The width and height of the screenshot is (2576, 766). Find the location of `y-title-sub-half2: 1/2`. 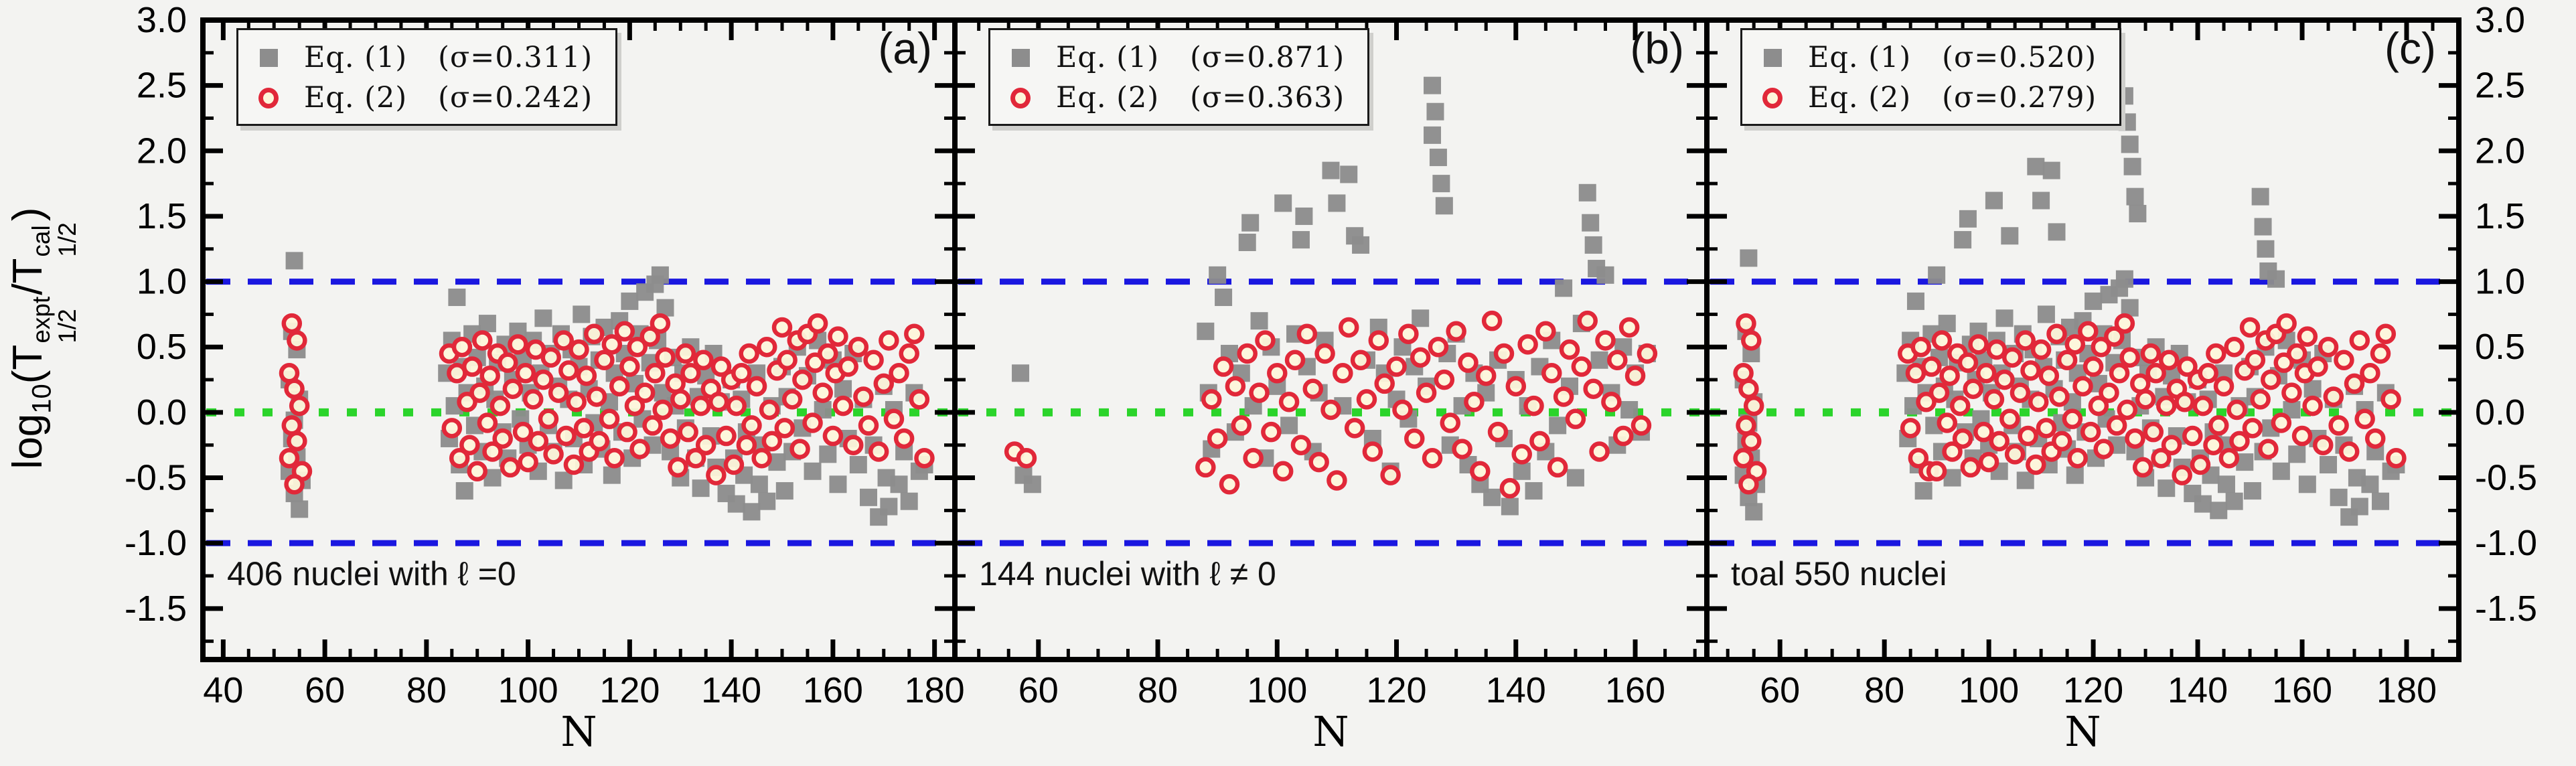

y-title-sub-half2: 1/2 is located at coordinates (68, 239).